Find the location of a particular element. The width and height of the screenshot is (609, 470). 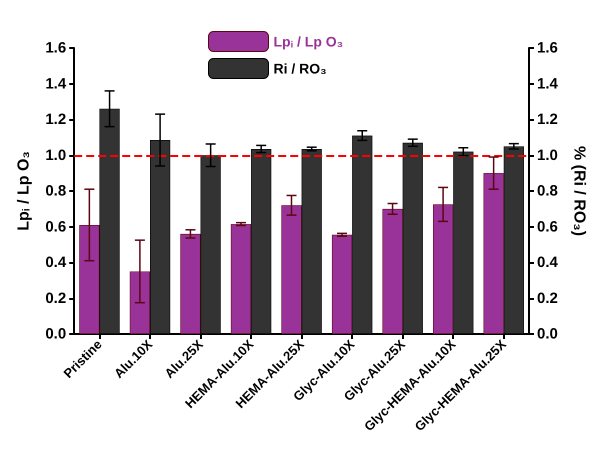

y-axis-title: Lpi / Lp O₃ is located at coordinates (24, 191).